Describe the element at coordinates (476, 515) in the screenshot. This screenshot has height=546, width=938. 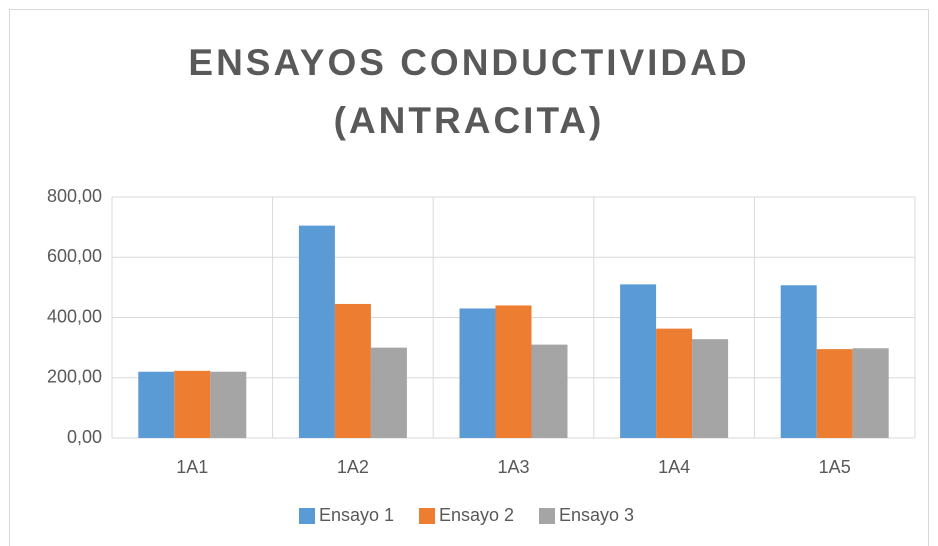
I see `legend-label: Ensayo 2` at that location.